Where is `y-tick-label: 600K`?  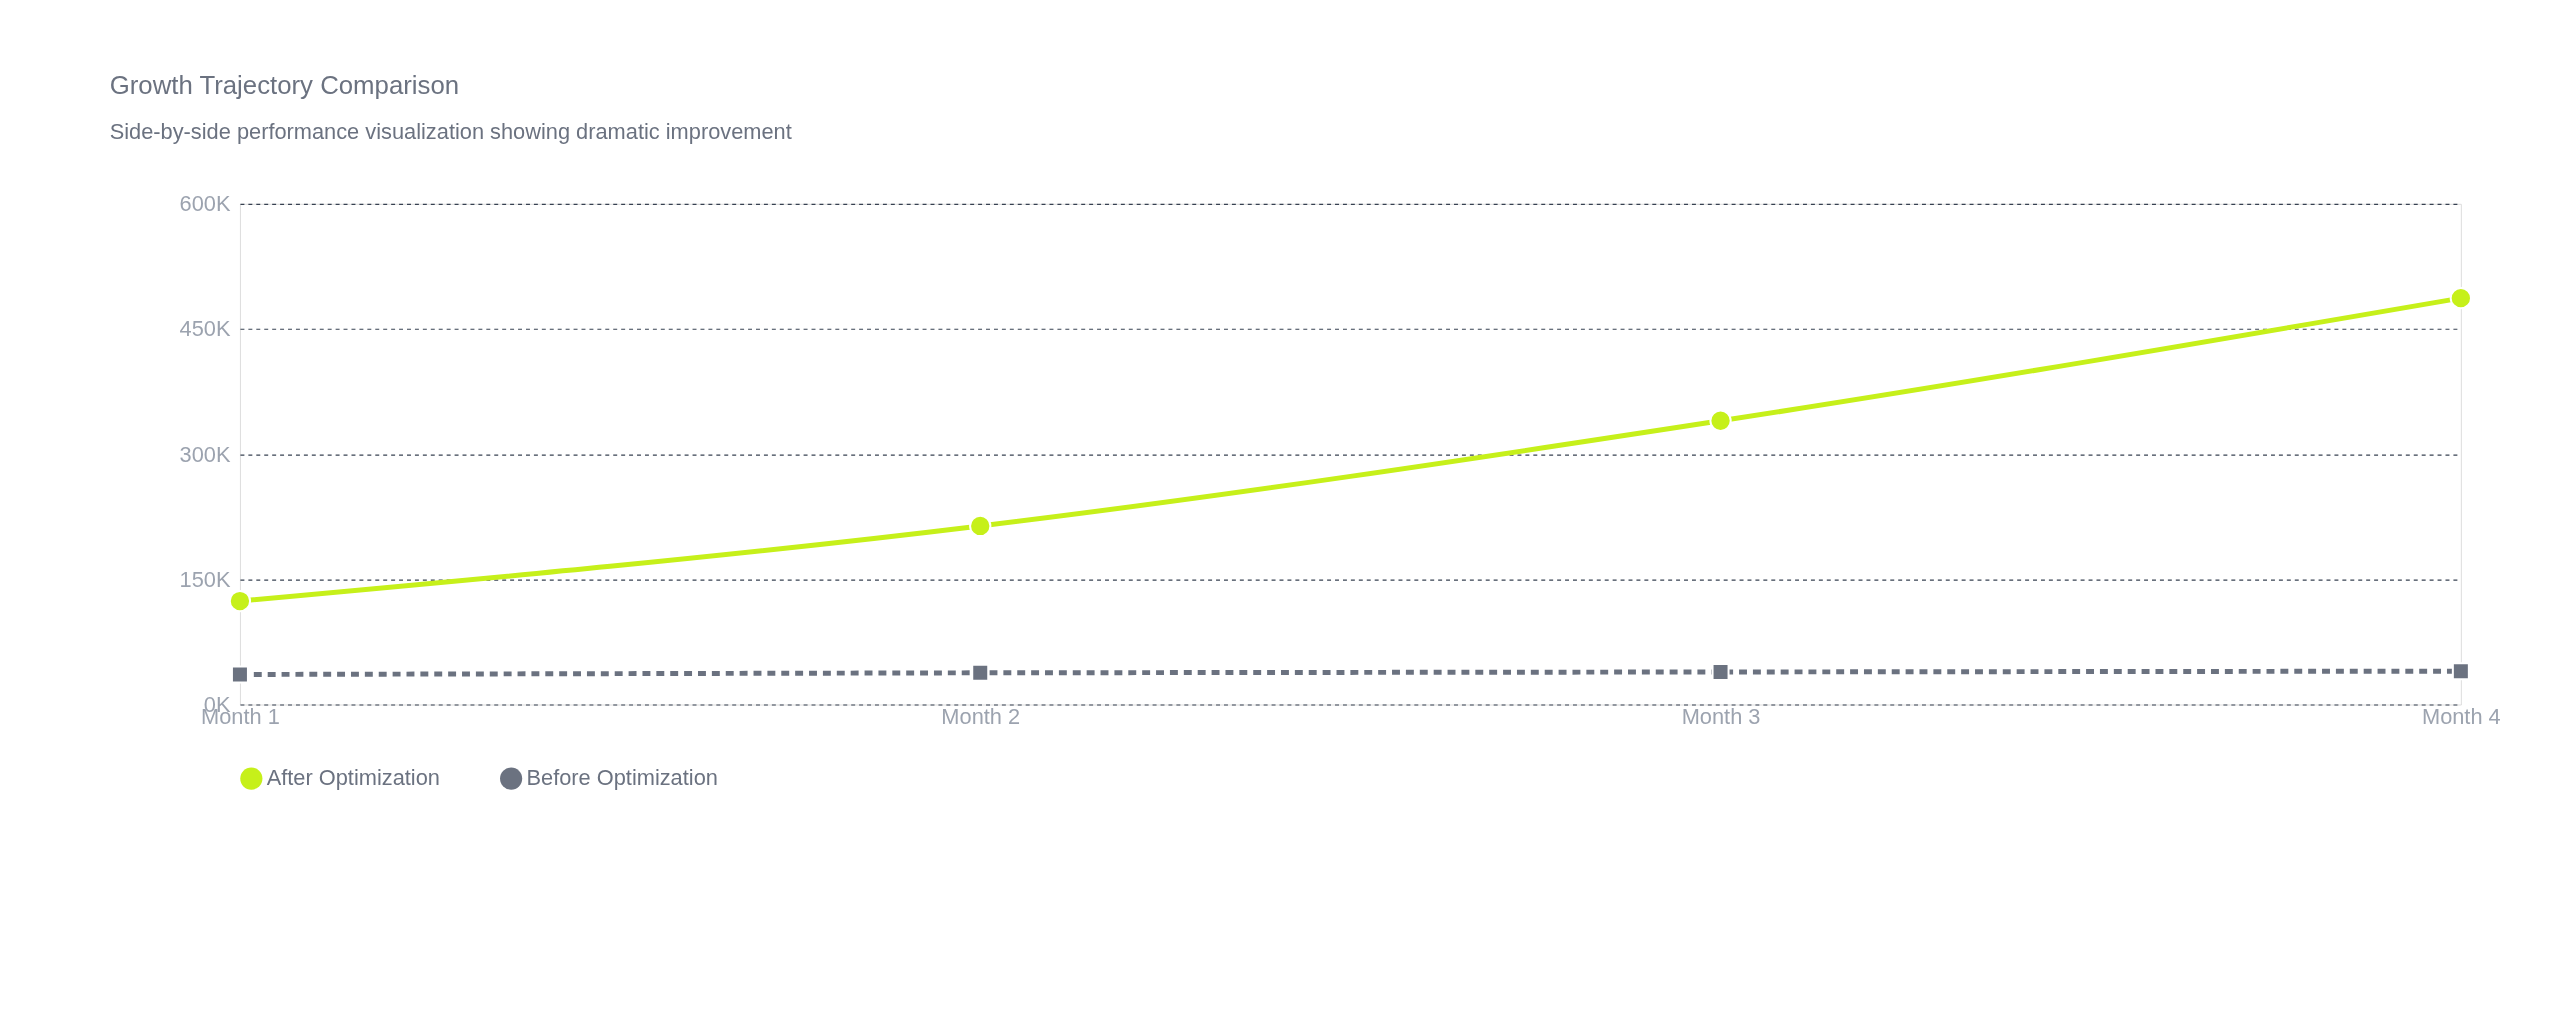 y-tick-label: 600K is located at coordinates (205, 204).